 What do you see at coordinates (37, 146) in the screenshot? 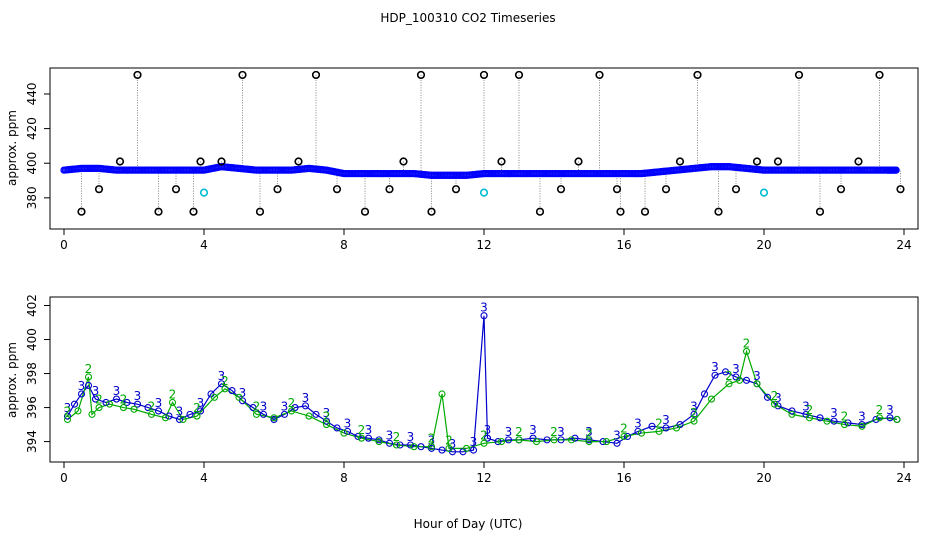
I see `top-y-axis: 380 400 420 440` at bounding box center [37, 146].